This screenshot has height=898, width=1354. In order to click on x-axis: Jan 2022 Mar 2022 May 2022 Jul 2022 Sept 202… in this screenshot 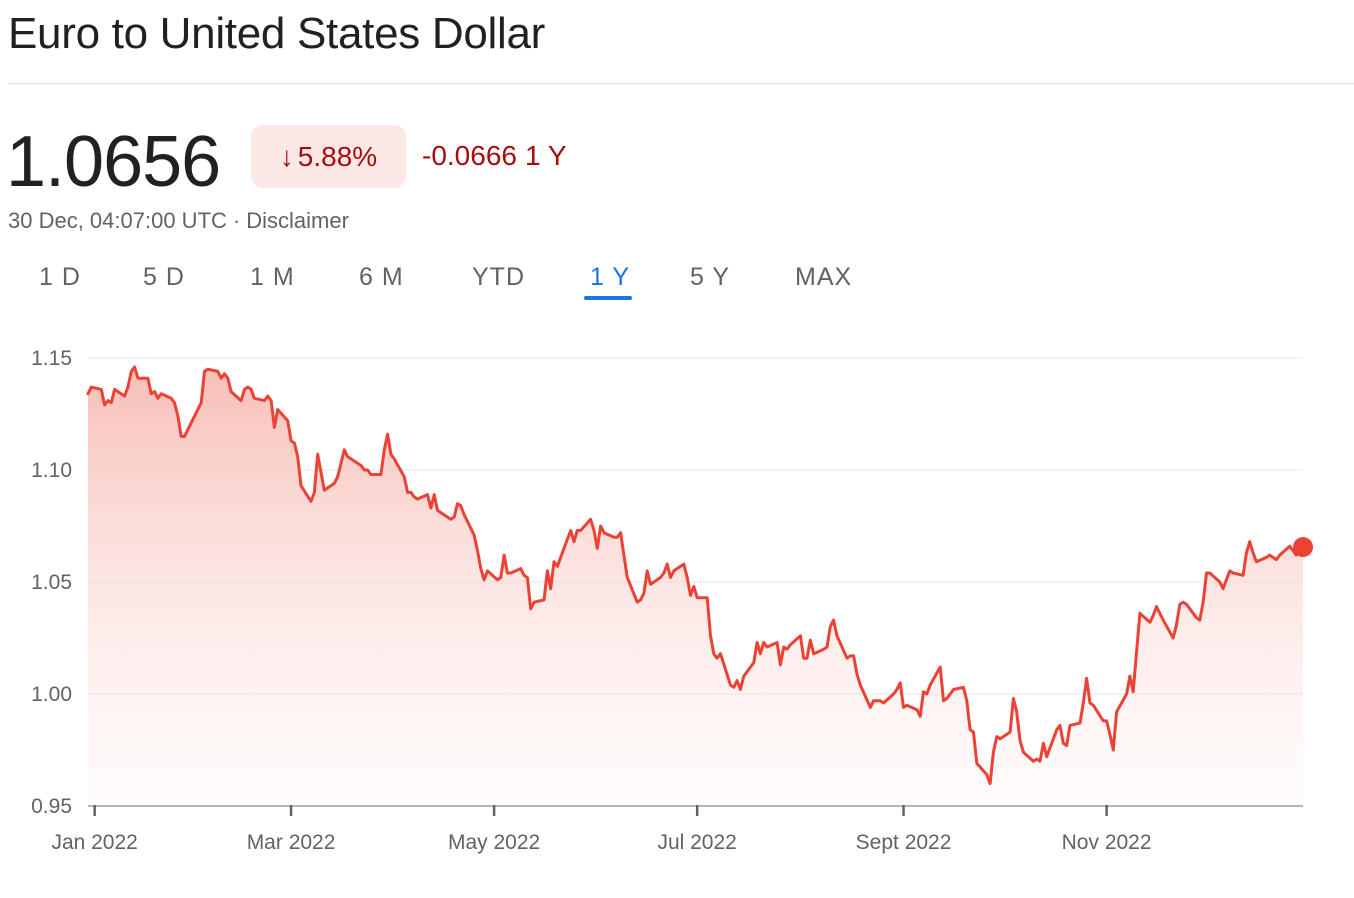, I will do `click(601, 829)`.